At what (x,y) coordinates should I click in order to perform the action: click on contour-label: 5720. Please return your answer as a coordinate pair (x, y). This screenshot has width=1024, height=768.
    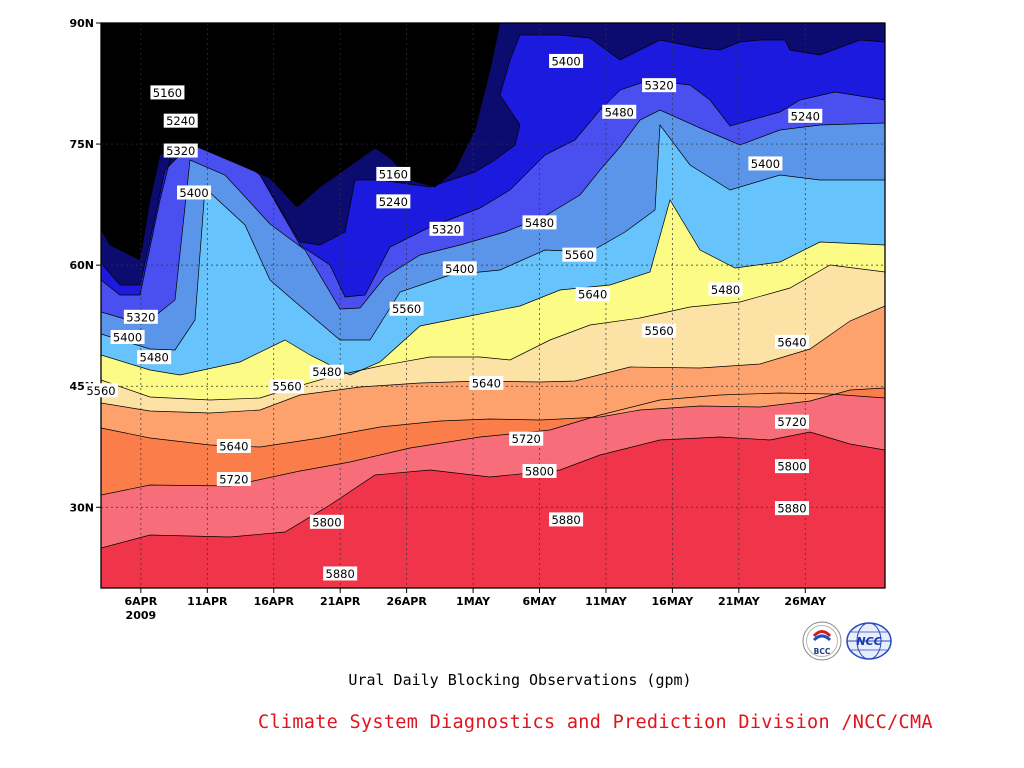
    Looking at the image, I should click on (791, 421).